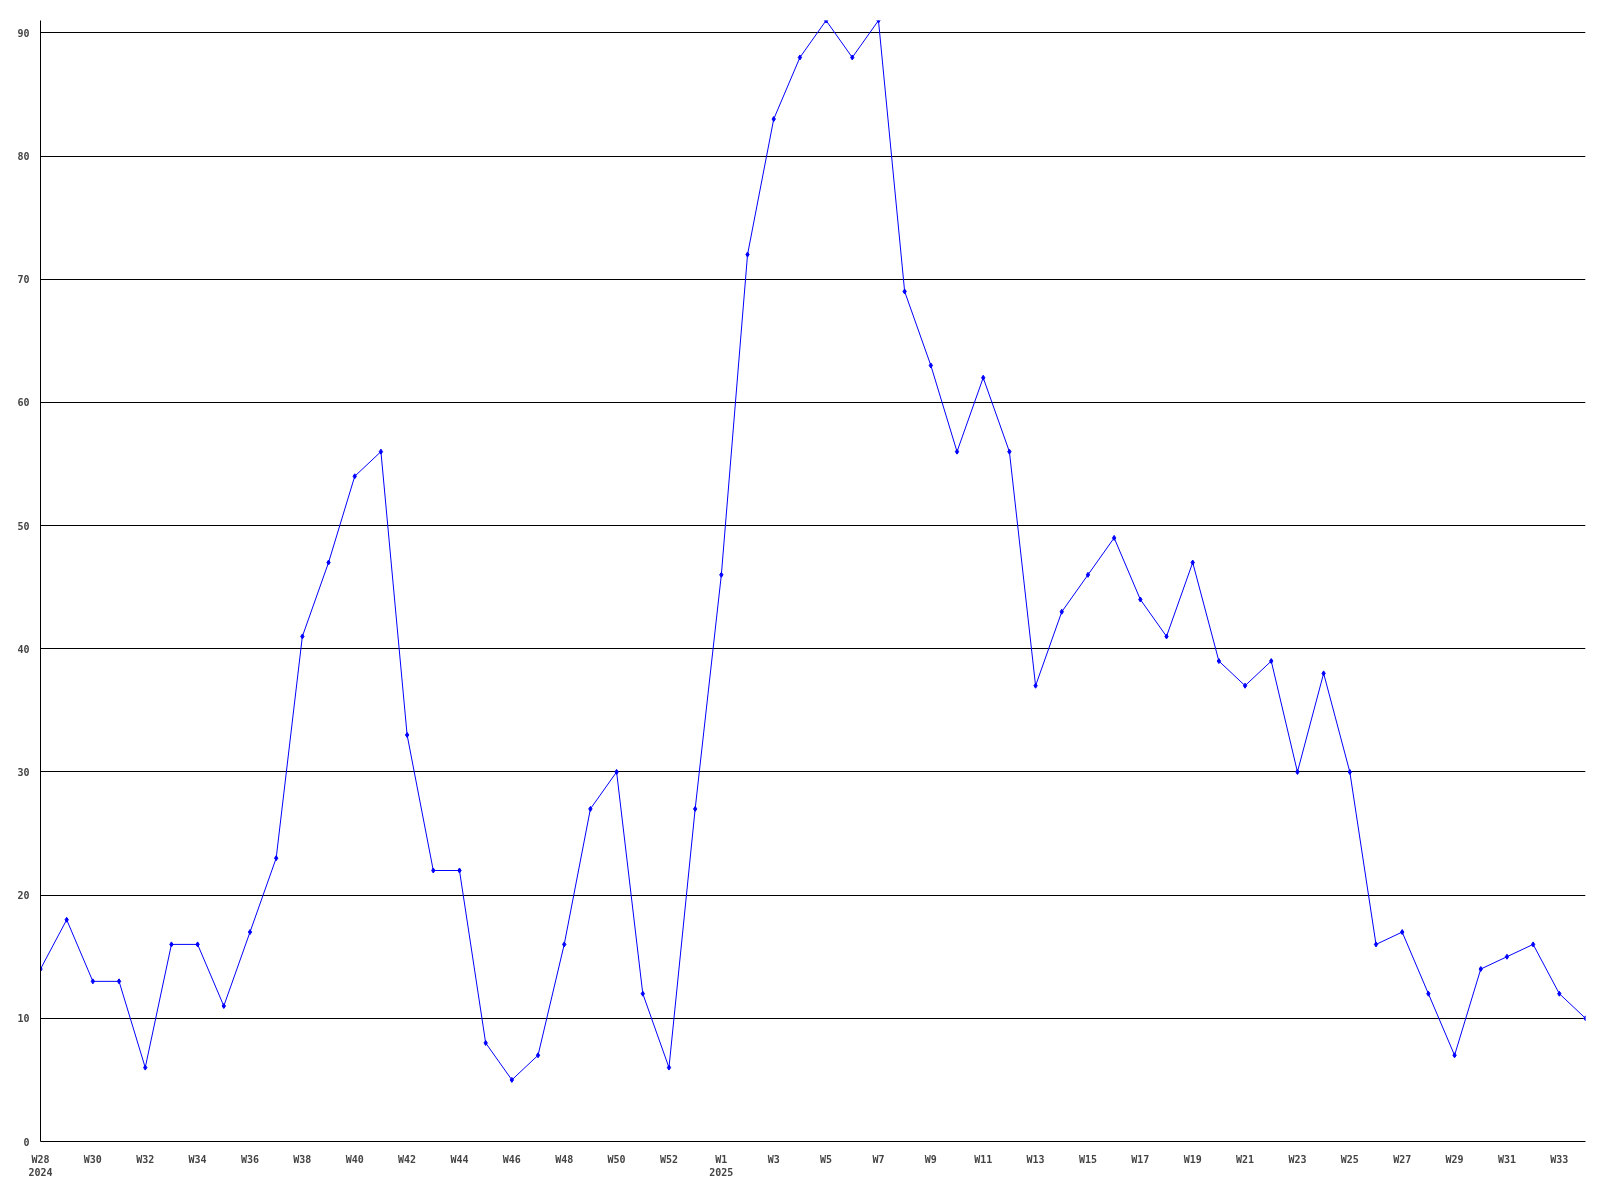 Image resolution: width=1600 pixels, height=1200 pixels. I want to click on y-tick-label: 80, so click(23, 157).